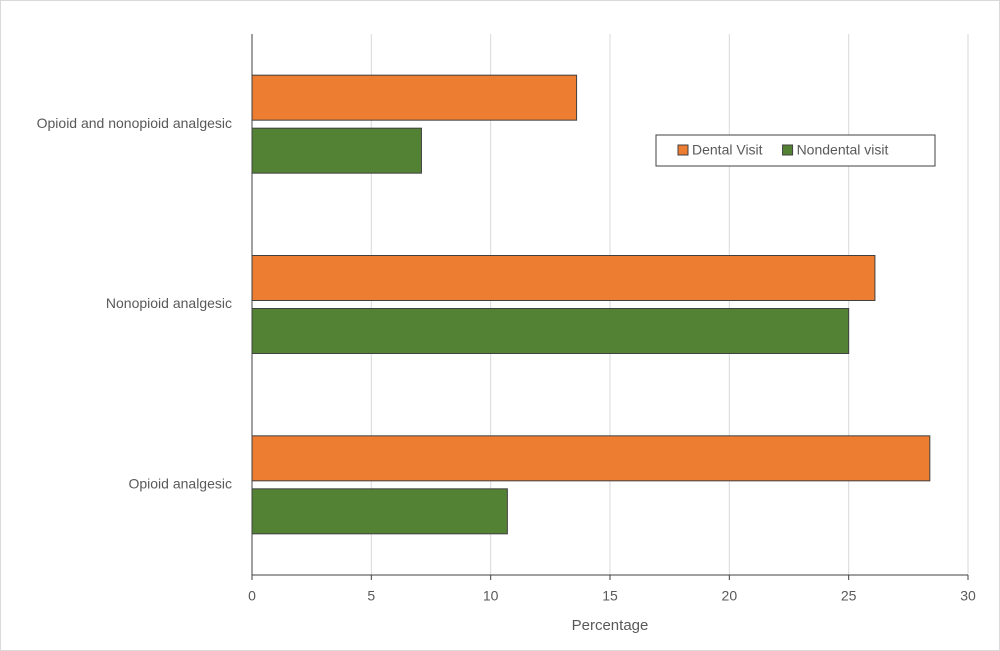  What do you see at coordinates (795, 150) in the screenshot?
I see `legend-box` at bounding box center [795, 150].